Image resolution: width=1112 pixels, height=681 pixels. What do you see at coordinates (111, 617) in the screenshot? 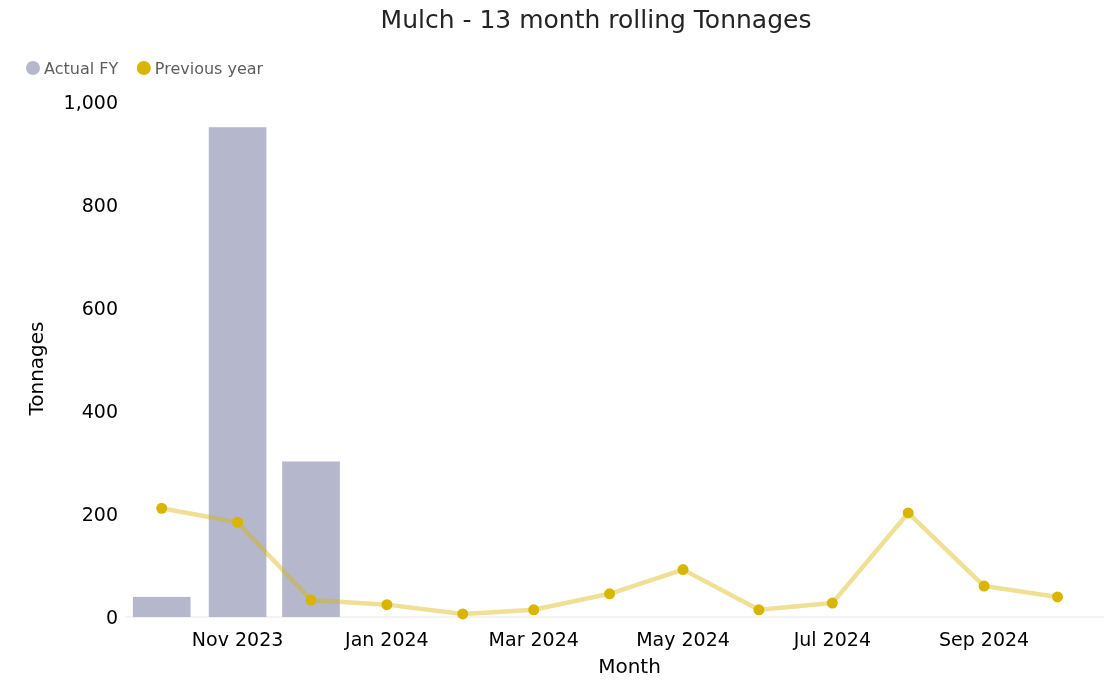
I see `y-tick-label: 0` at bounding box center [111, 617].